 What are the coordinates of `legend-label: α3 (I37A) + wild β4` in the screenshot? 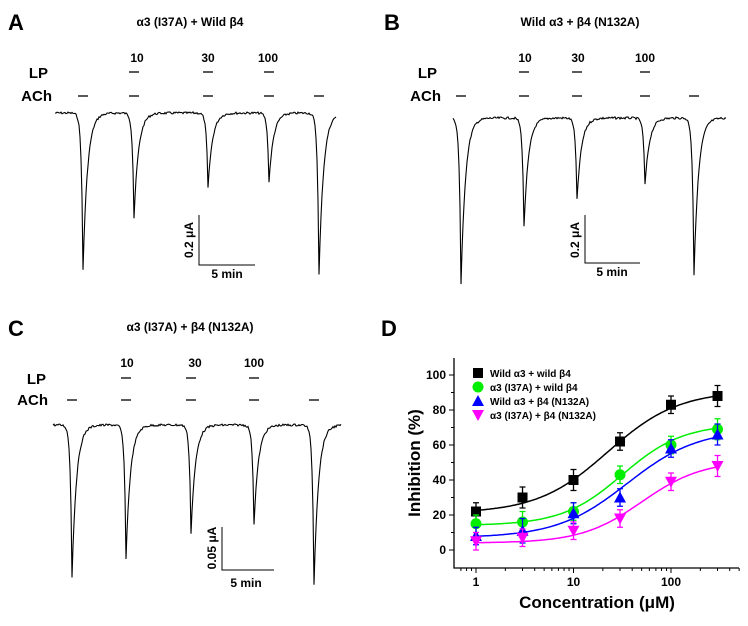 It's located at (534, 388).